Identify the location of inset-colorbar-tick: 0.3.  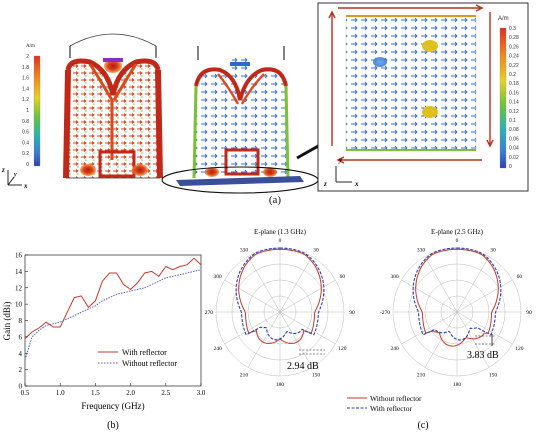
(512, 29).